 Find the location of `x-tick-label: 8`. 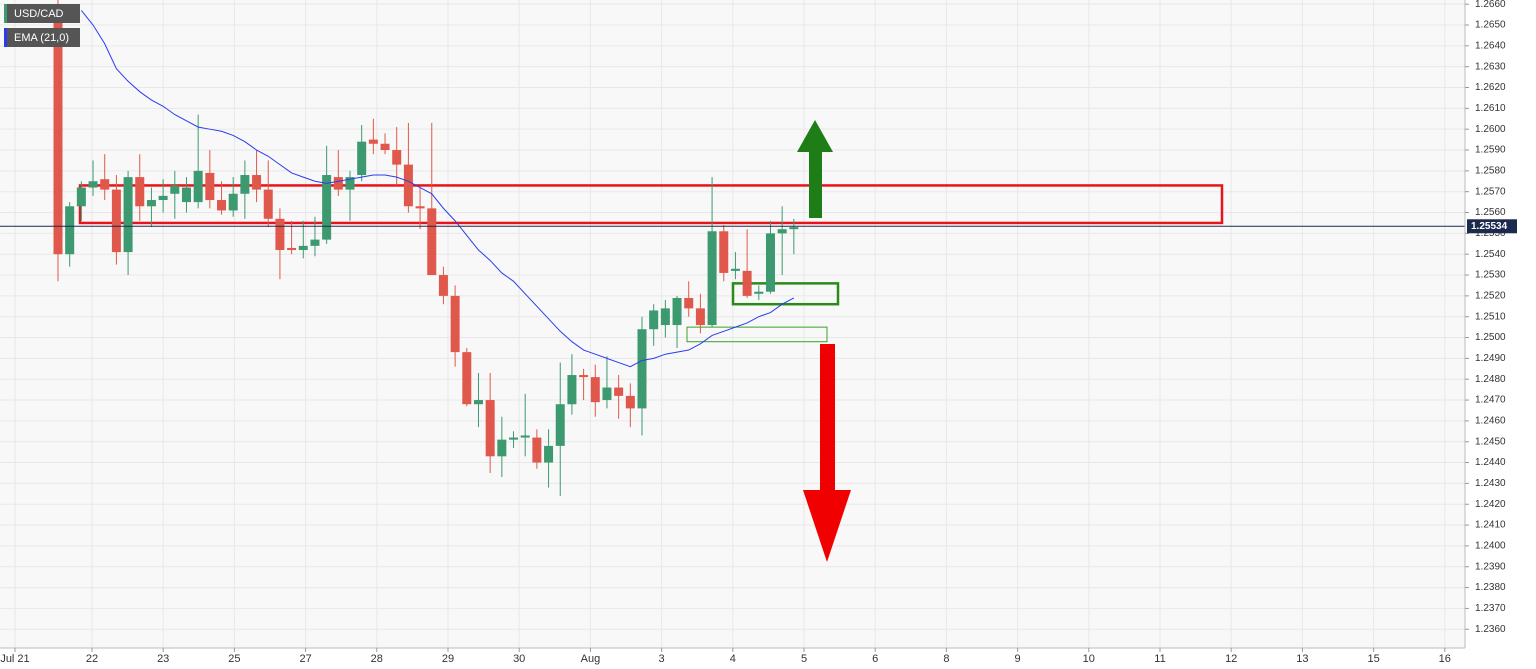

x-tick-label: 8 is located at coordinates (946, 659).